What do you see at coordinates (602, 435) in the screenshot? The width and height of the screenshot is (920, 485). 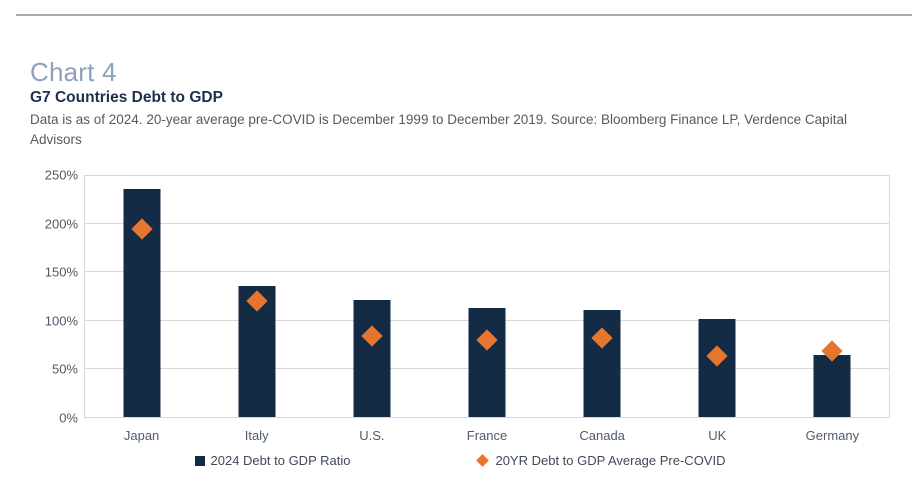 I see `x-axis-label: Canada` at bounding box center [602, 435].